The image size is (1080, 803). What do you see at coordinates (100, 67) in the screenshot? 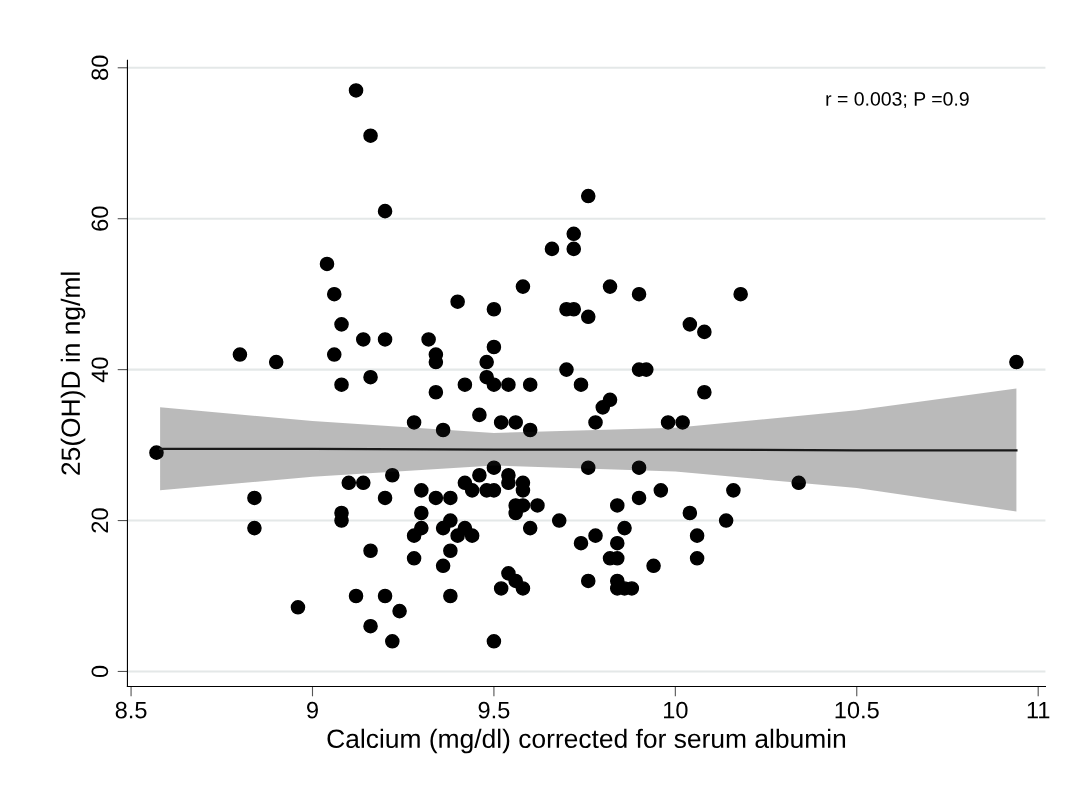
I see `y-tick-label: 80` at bounding box center [100, 67].